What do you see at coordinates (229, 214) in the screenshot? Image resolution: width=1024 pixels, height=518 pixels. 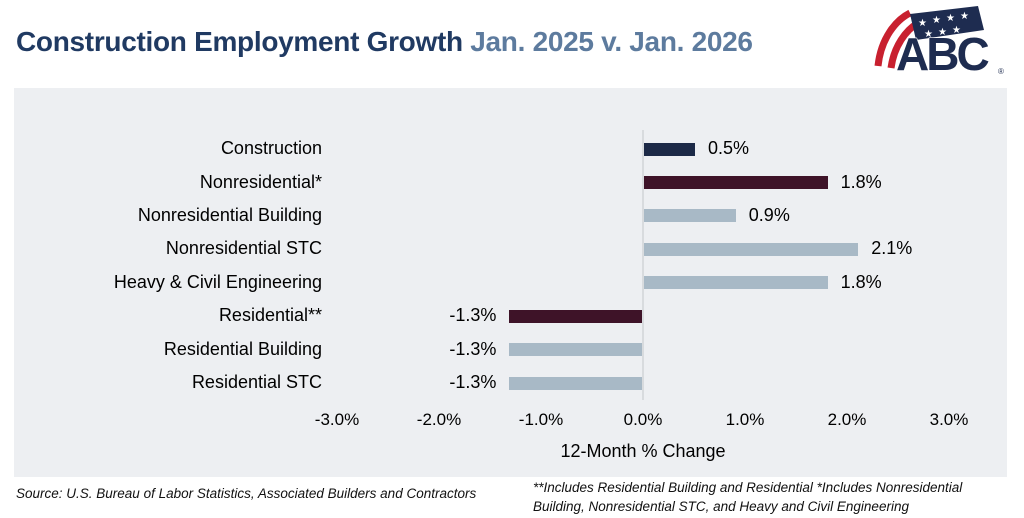 I see `category-label: Nonresidential Building` at bounding box center [229, 214].